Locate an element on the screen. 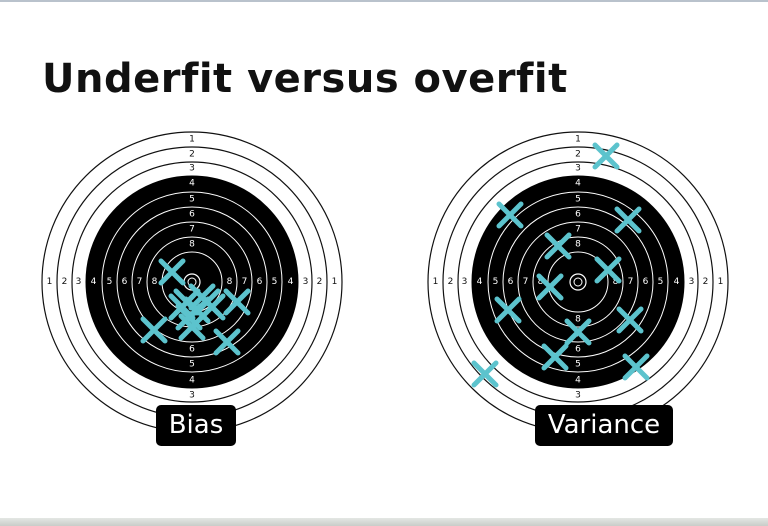  top-rule is located at coordinates (384, 1).